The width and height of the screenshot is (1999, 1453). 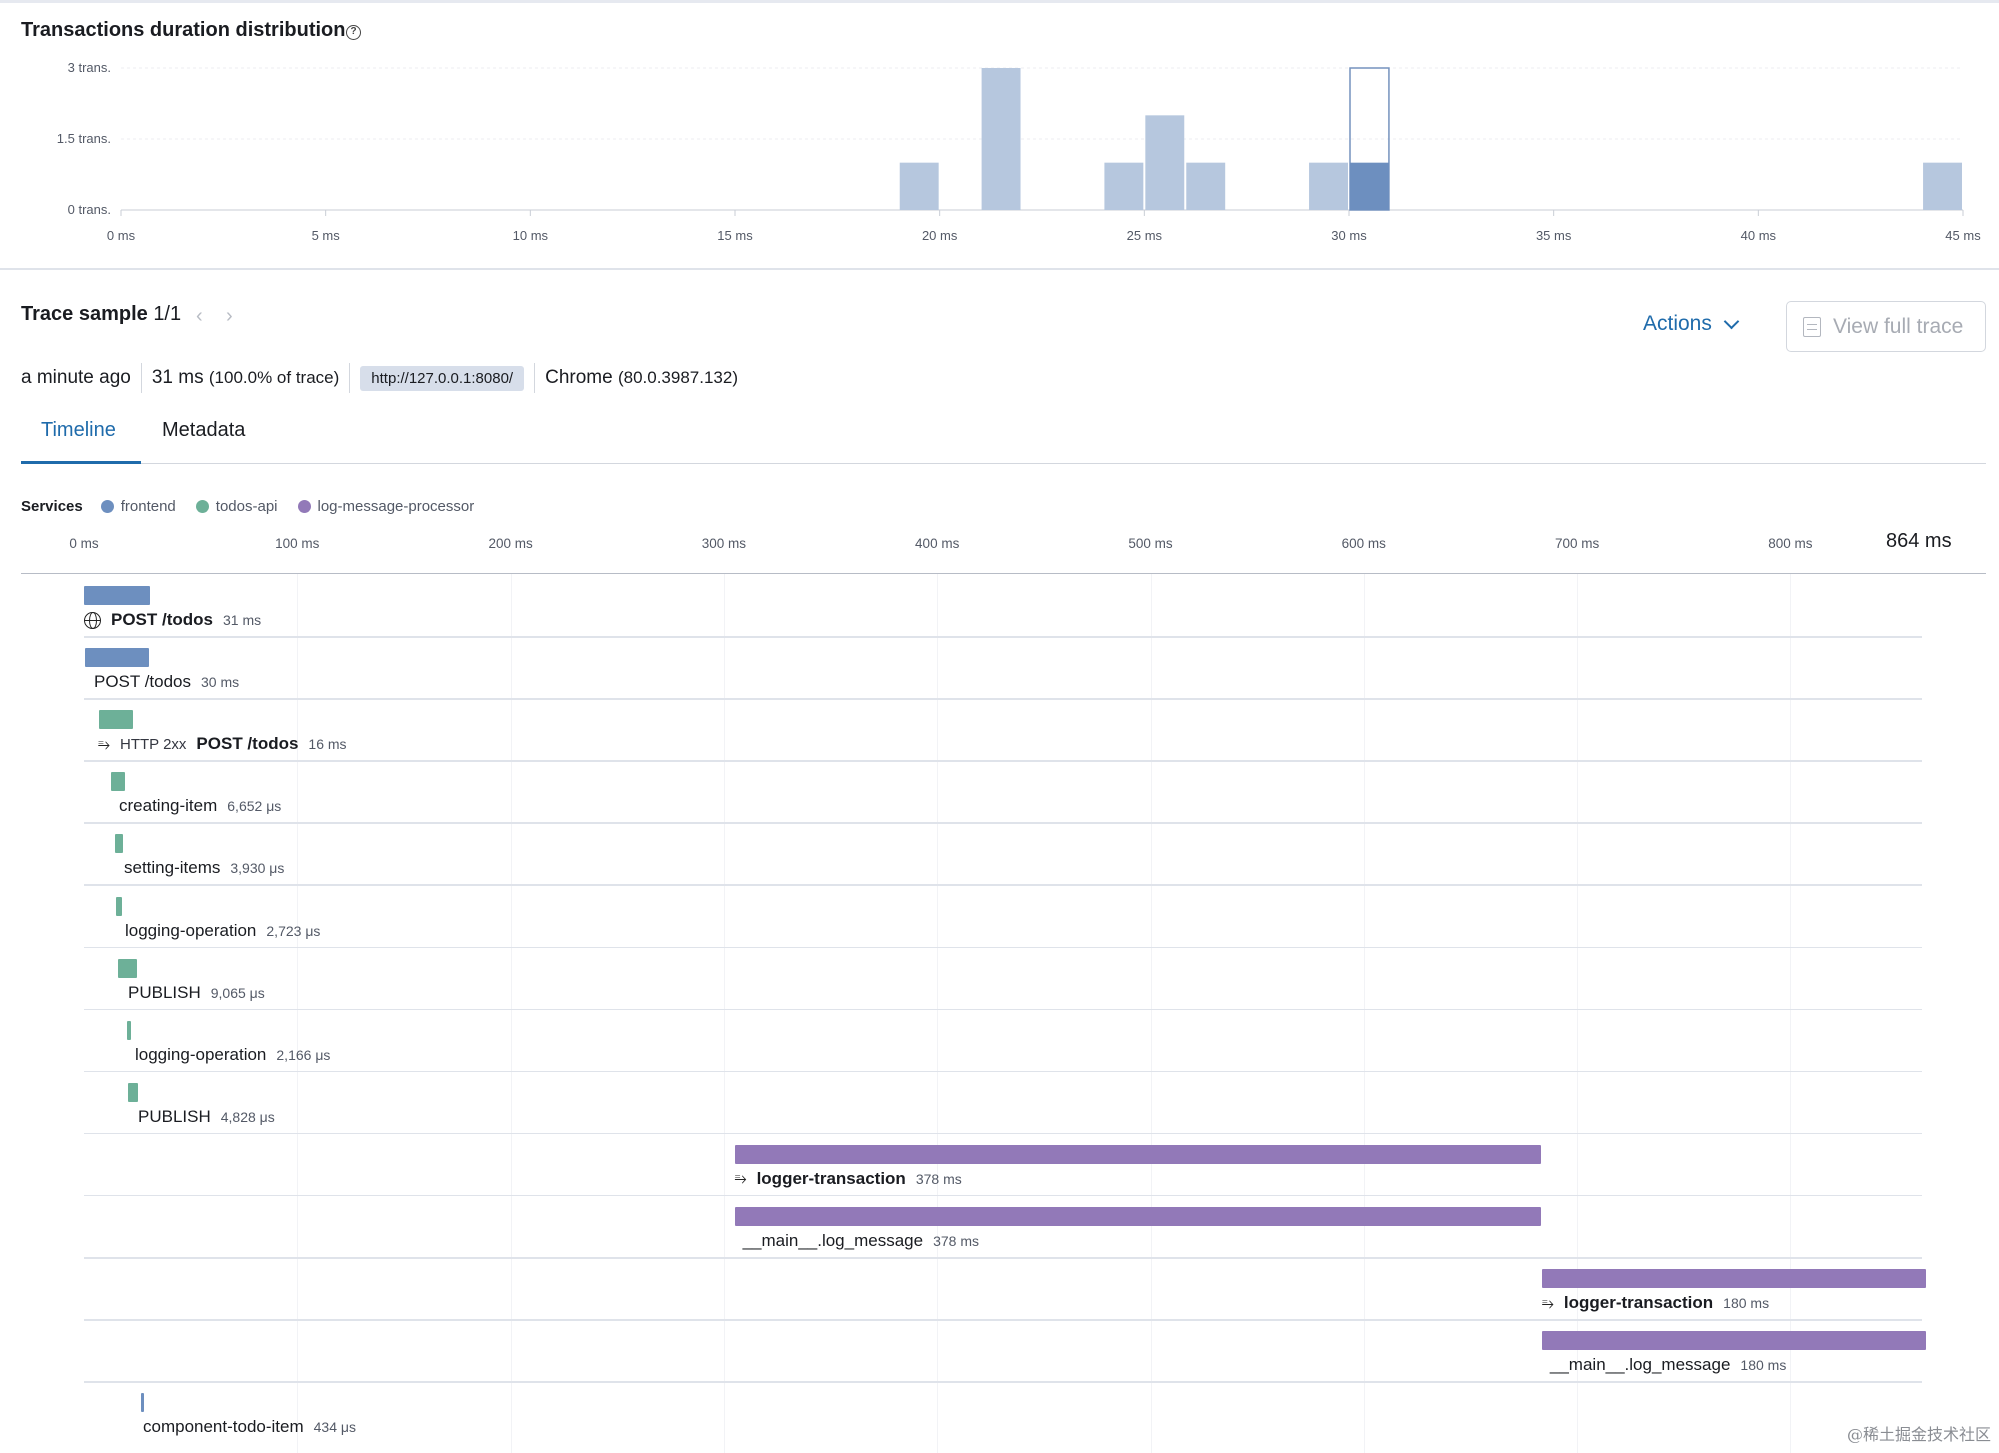 I want to click on timeline-tick-label: 500 ms, so click(x=1150, y=543).